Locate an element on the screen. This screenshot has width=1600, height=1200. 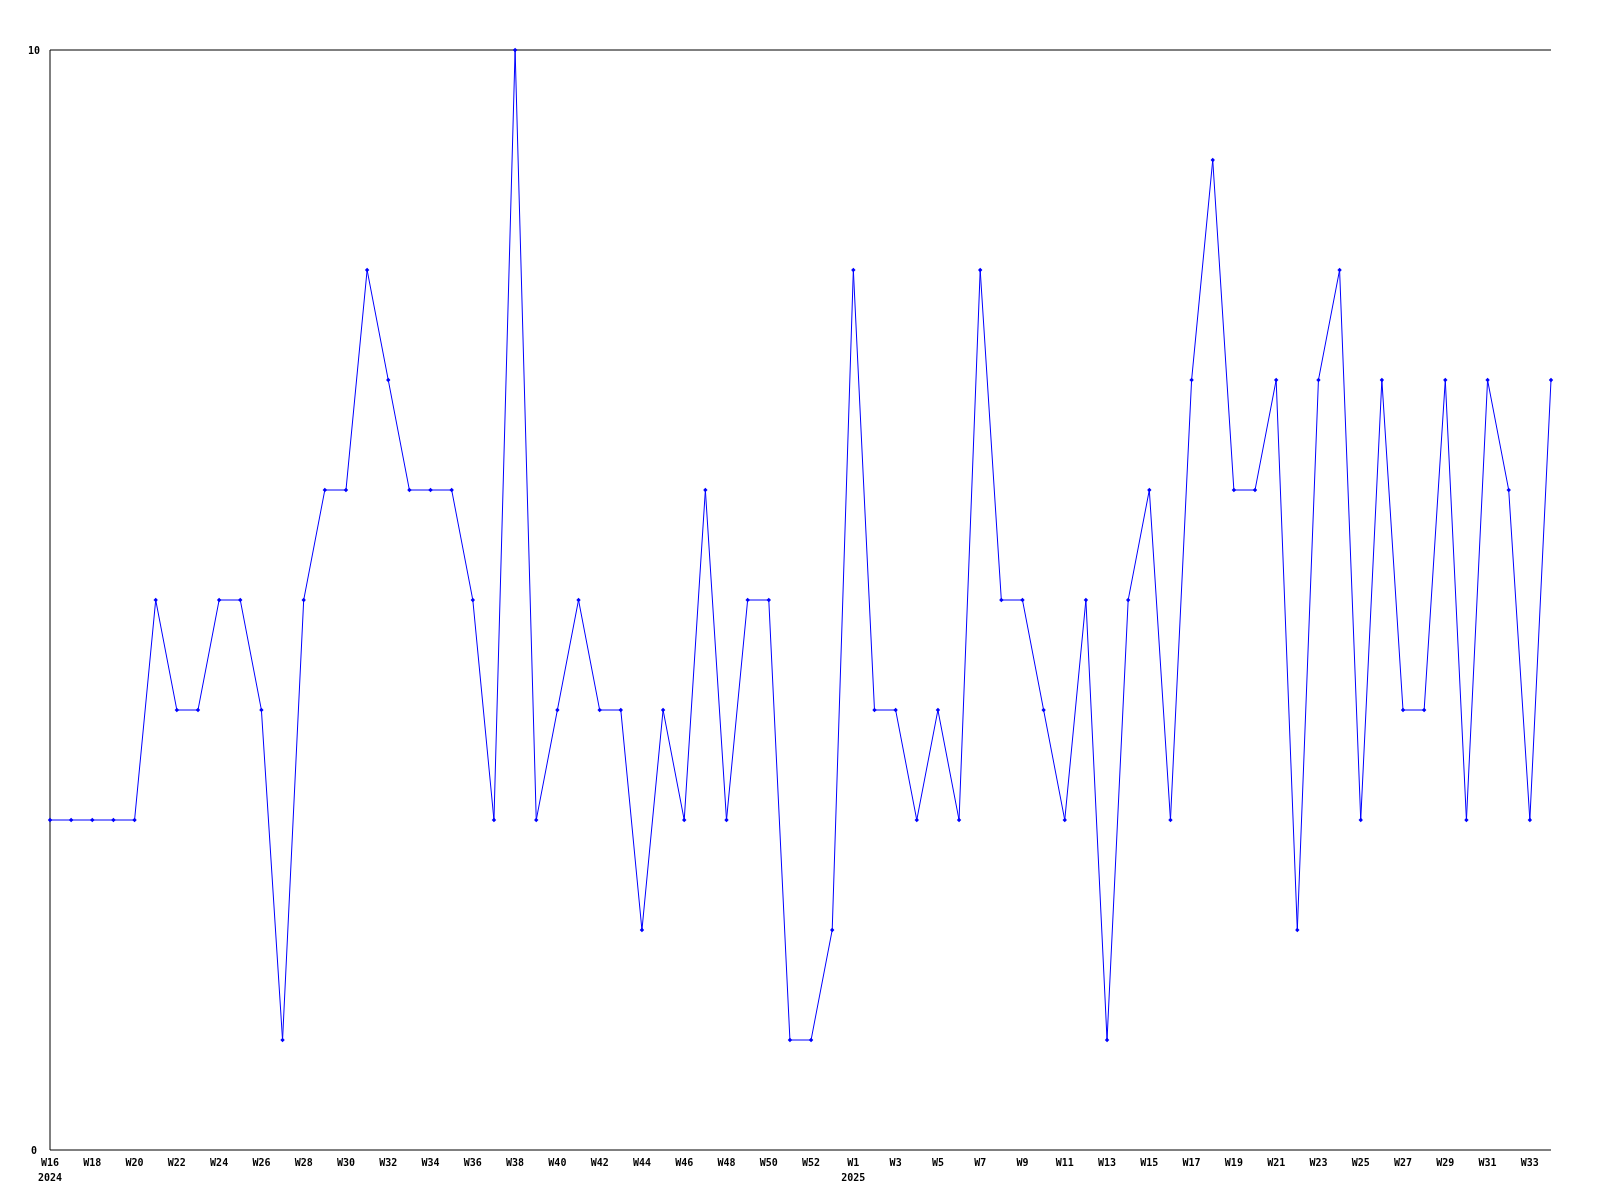
x-tick-label: W18 is located at coordinates (92, 1162).